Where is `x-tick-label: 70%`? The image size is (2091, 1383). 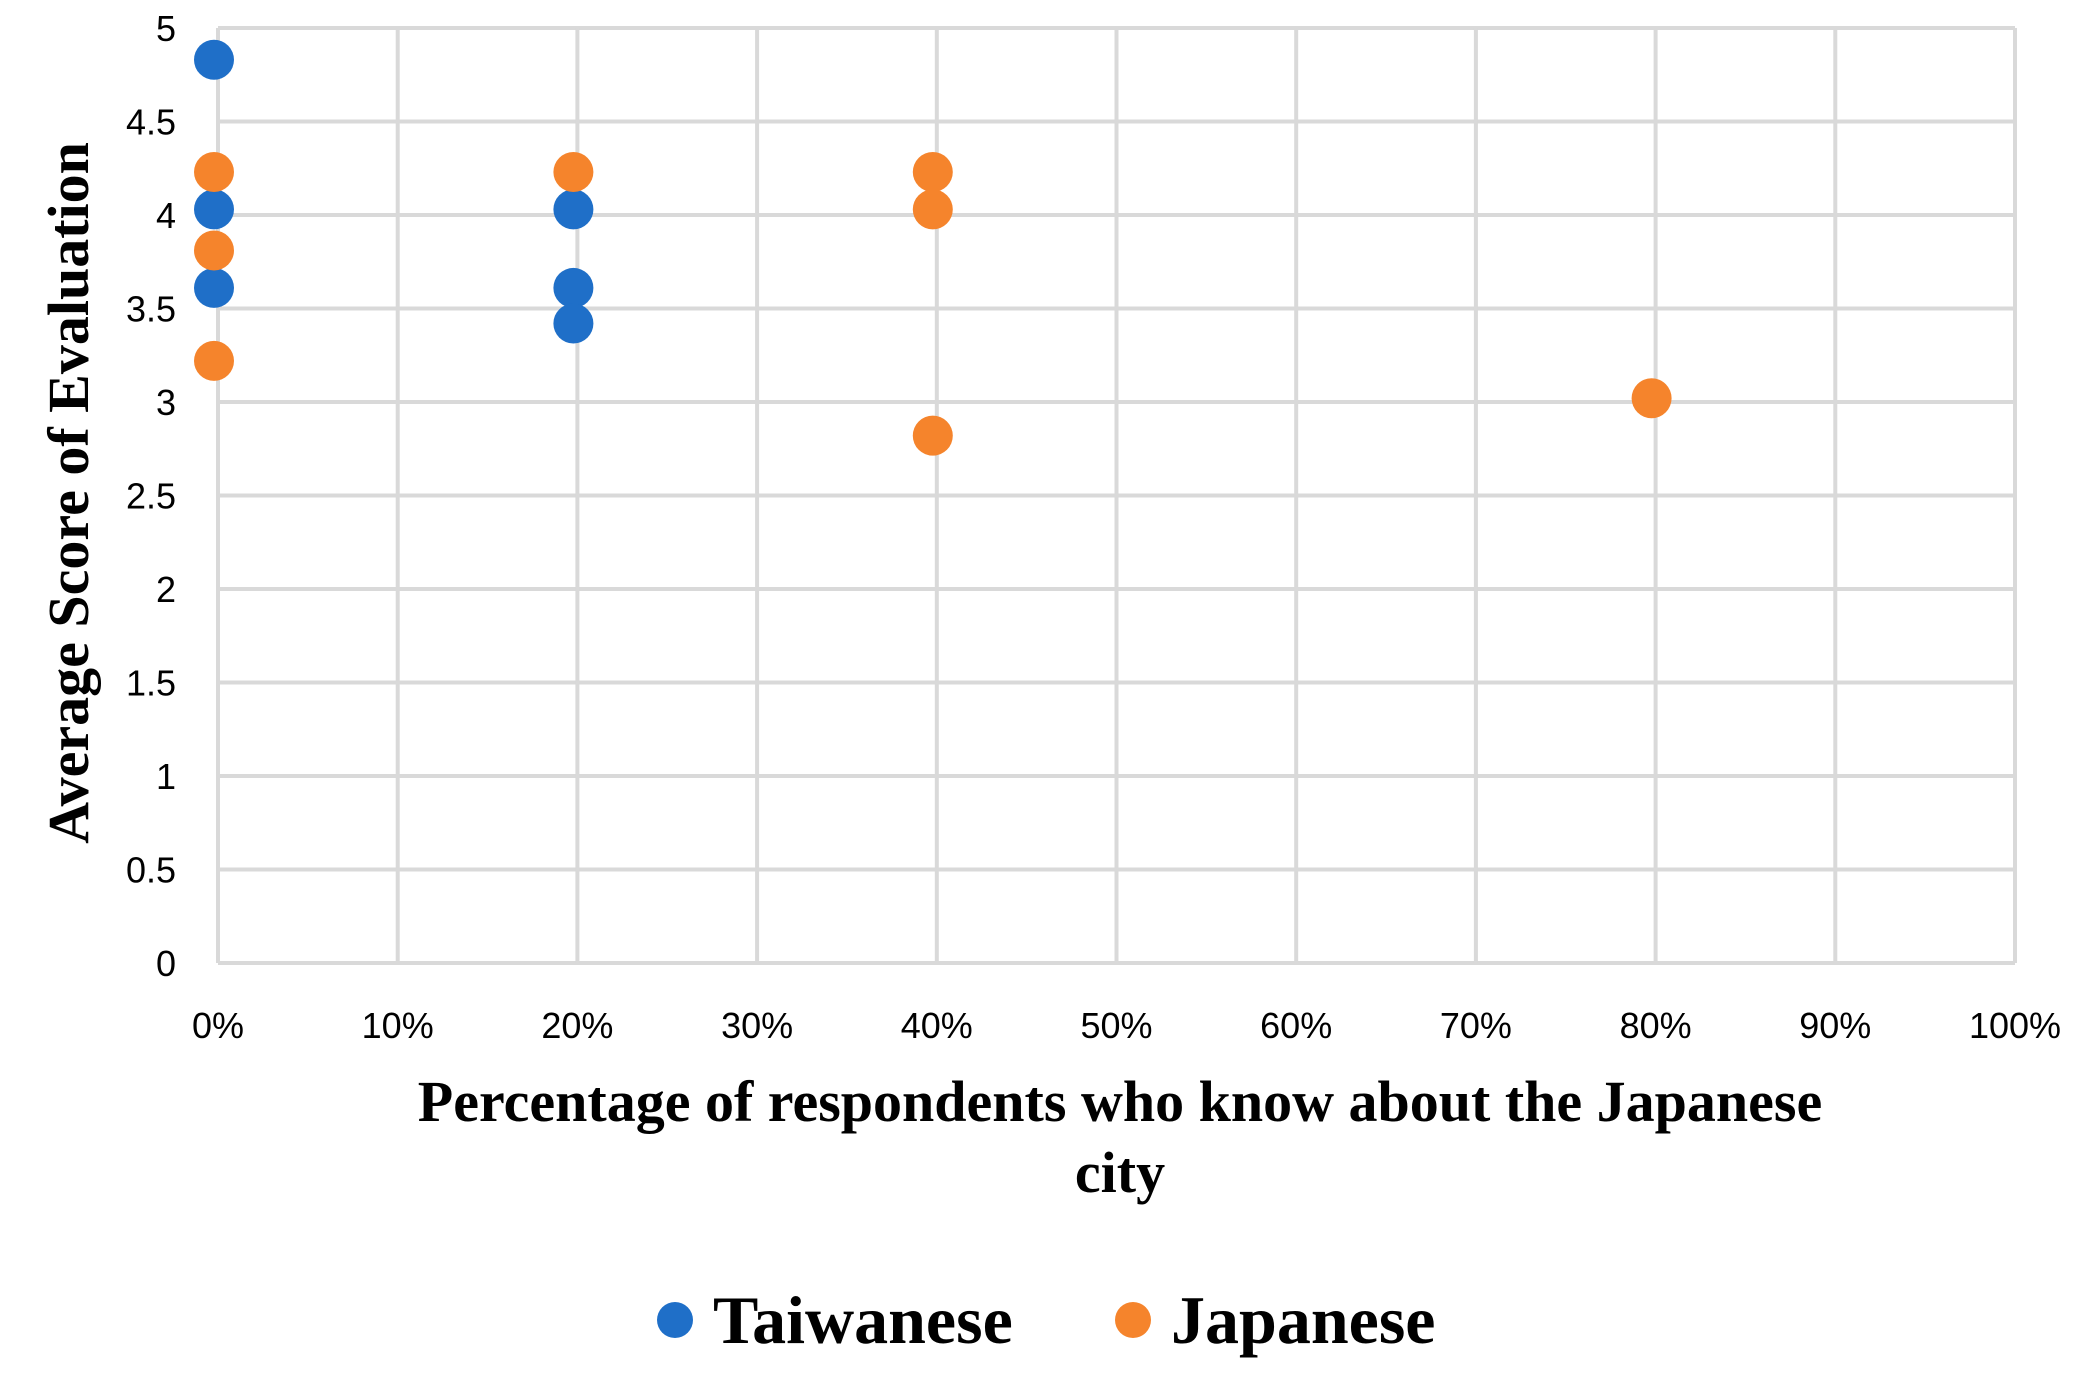
x-tick-label: 70% is located at coordinates (1476, 1025).